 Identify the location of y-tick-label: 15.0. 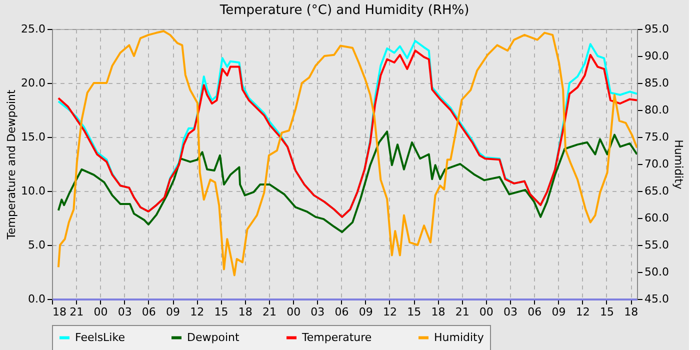
(33, 137).